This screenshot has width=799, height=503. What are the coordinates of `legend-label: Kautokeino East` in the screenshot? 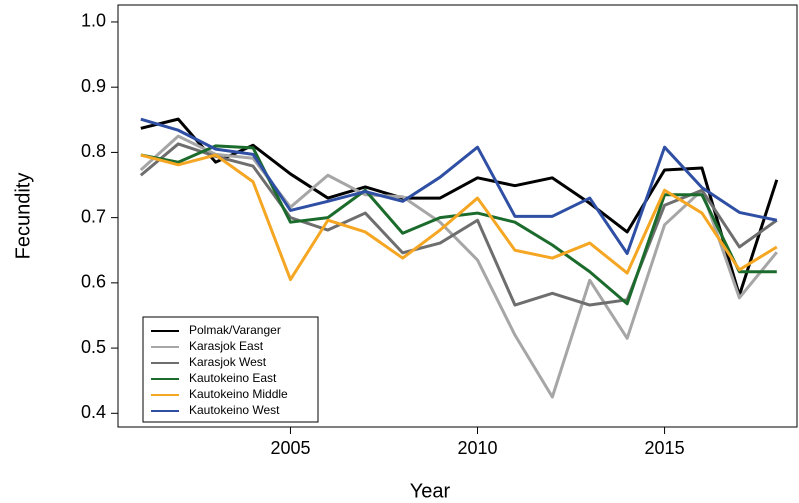 It's located at (233, 378).